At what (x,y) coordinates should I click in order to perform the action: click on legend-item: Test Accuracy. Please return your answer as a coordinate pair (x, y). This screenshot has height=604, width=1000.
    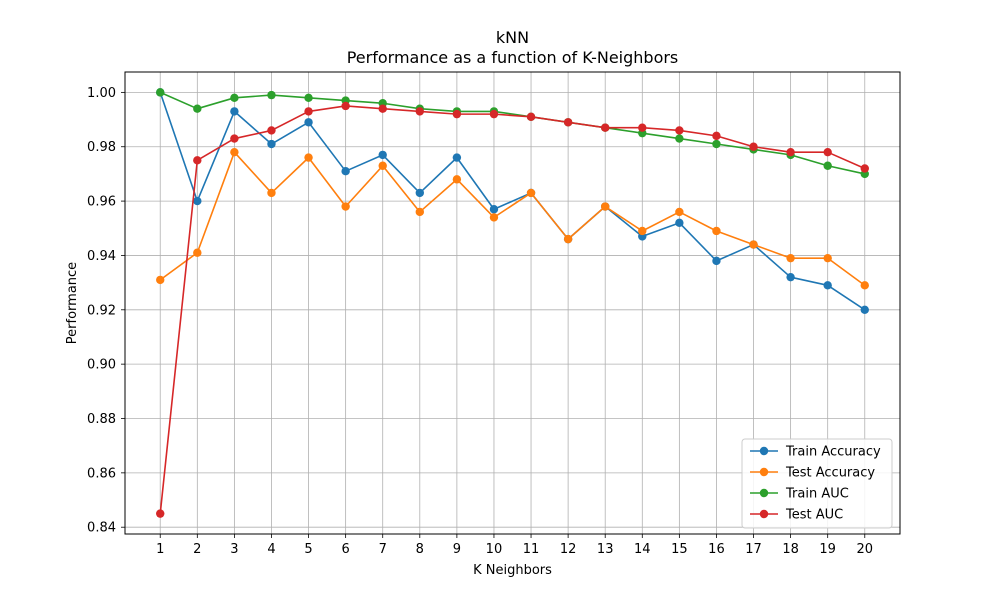
    Looking at the image, I should click on (812, 473).